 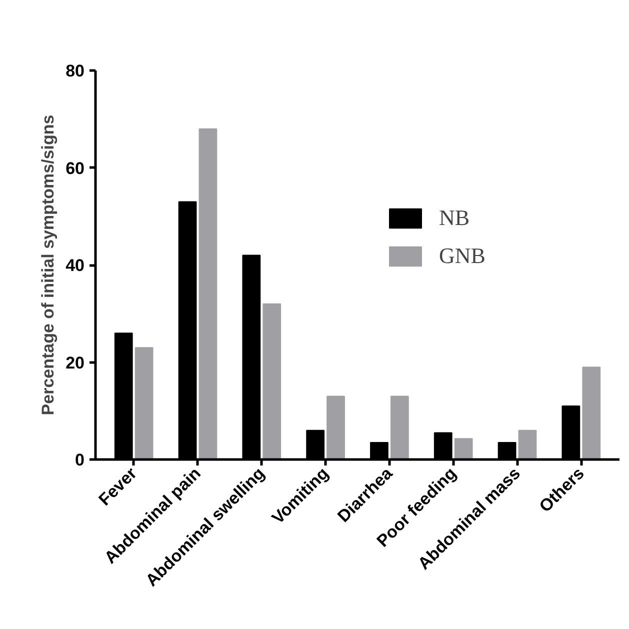 What do you see at coordinates (75, 168) in the screenshot?
I see `y-tick-label: 60` at bounding box center [75, 168].